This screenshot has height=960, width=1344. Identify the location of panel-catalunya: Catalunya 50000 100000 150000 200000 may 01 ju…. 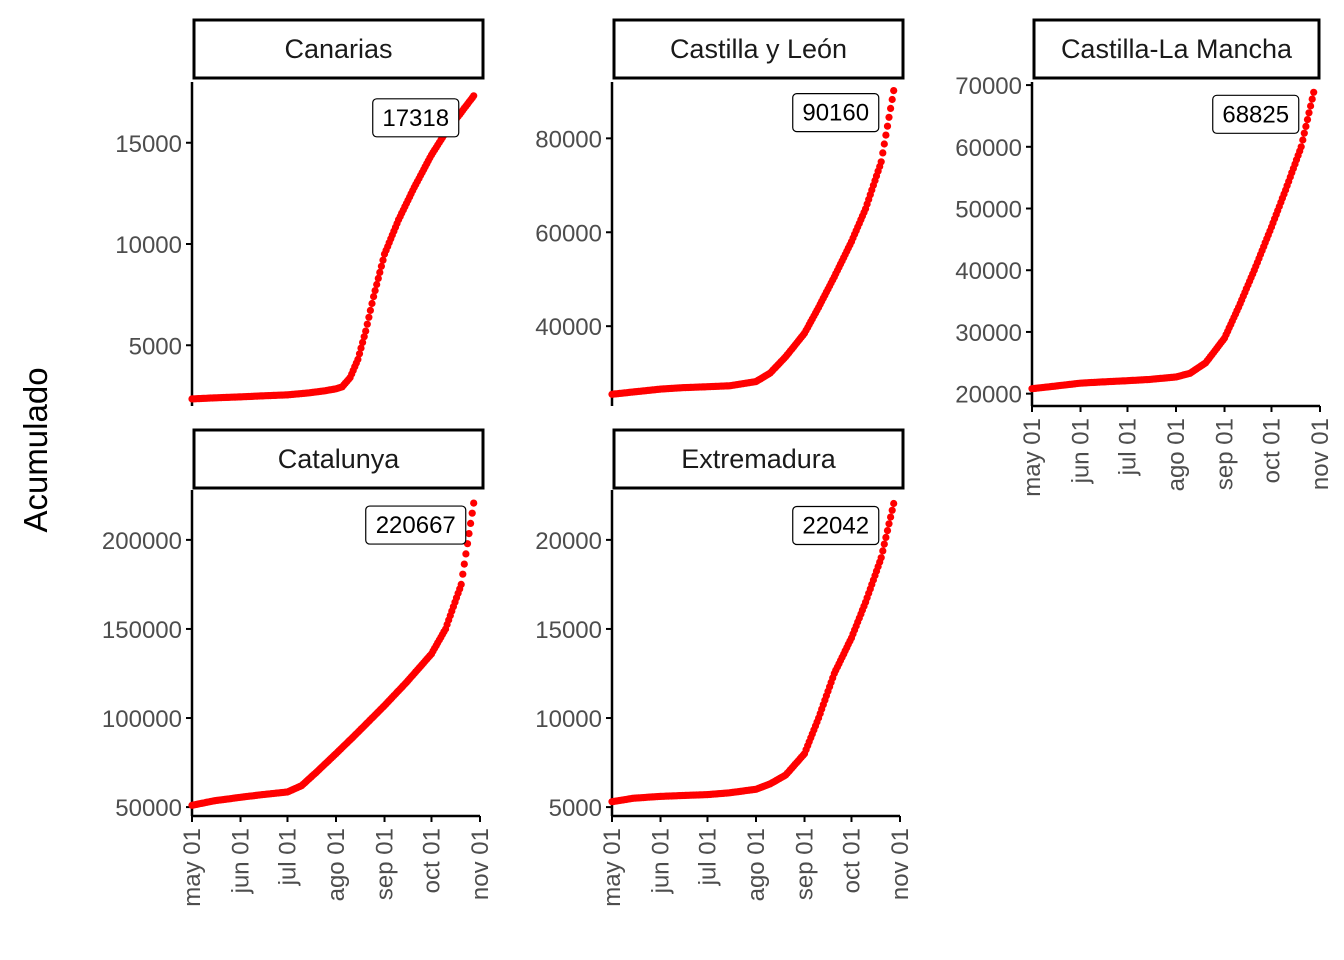
(298, 667).